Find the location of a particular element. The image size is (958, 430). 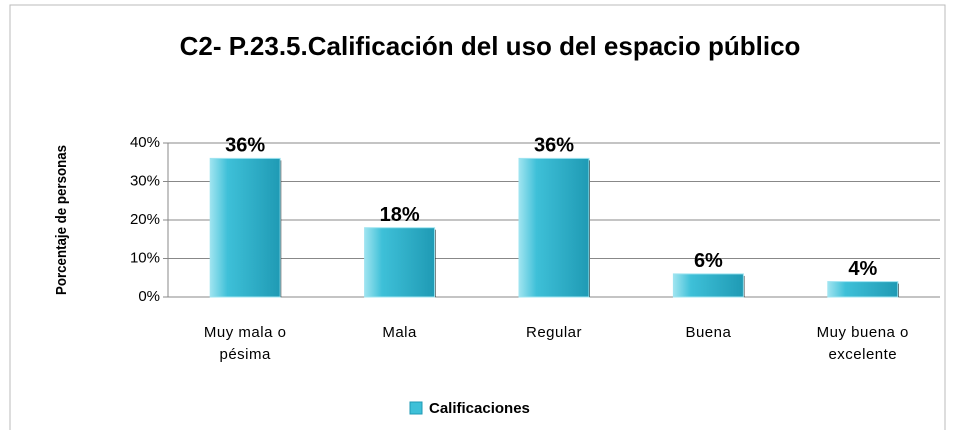

x-tick-label: Mala is located at coordinates (399, 332).